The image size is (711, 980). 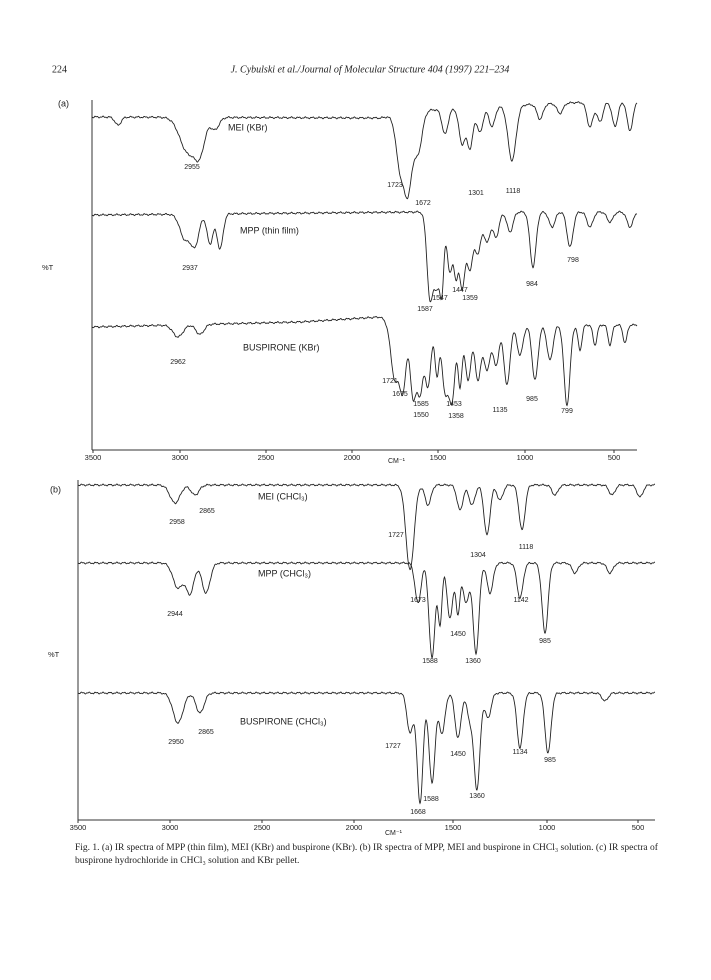 I want to click on peak-label: 2958, so click(x=177, y=522).